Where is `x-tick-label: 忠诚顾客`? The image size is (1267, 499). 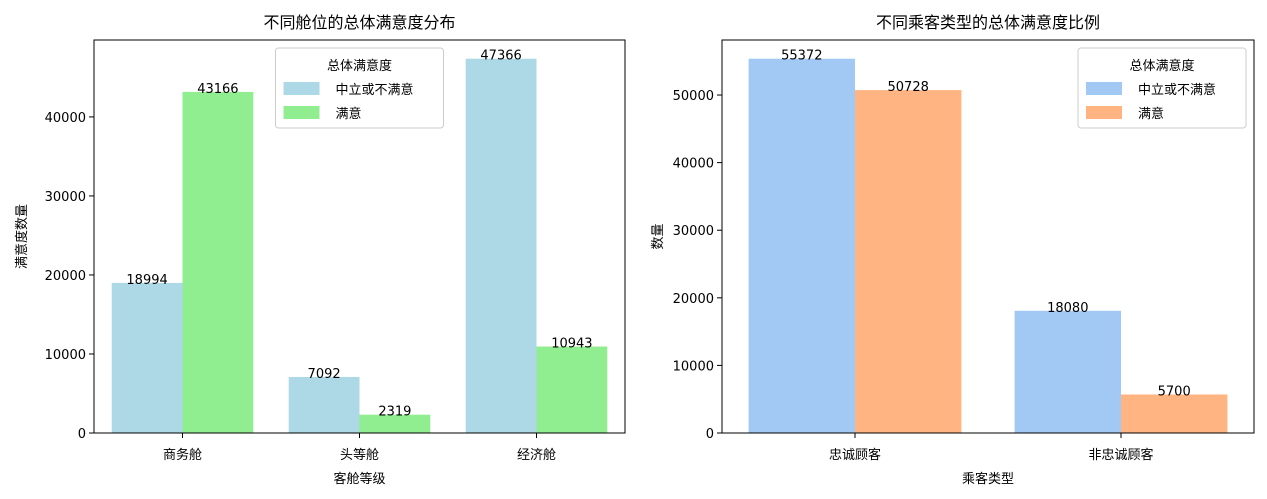 x-tick-label: 忠诚顾客 is located at coordinates (855, 455).